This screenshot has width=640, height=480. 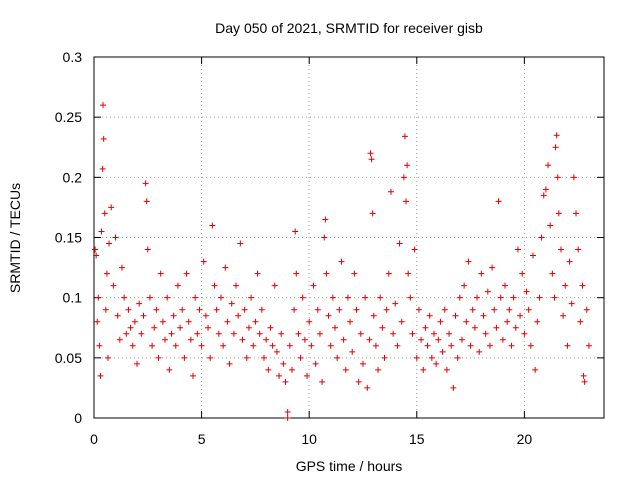 What do you see at coordinates (68, 117) in the screenshot?
I see `y-tick-label: 0.25` at bounding box center [68, 117].